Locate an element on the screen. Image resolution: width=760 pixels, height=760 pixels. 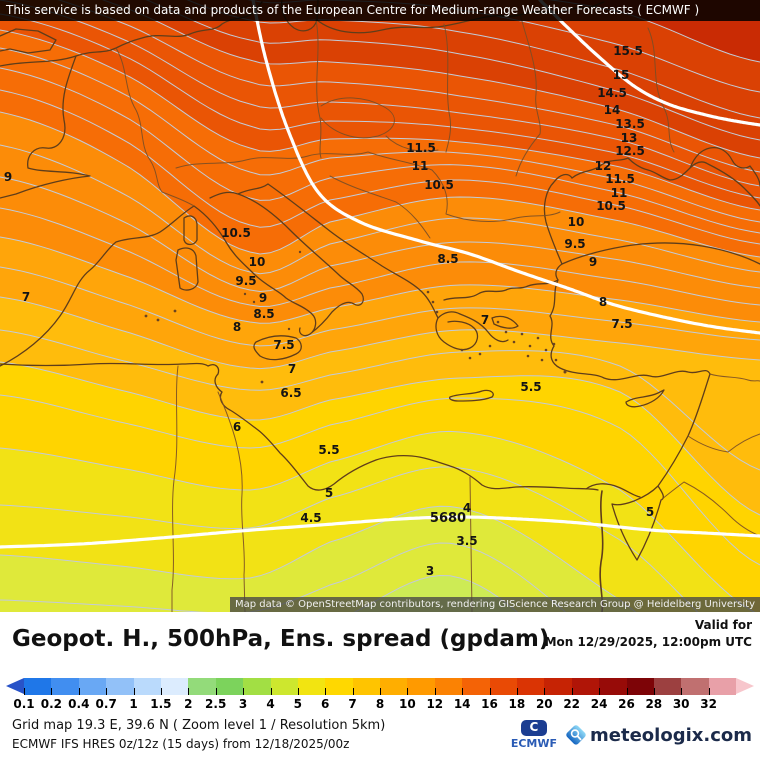
scale-tick-label: 18 is located at coordinates (517, 704).